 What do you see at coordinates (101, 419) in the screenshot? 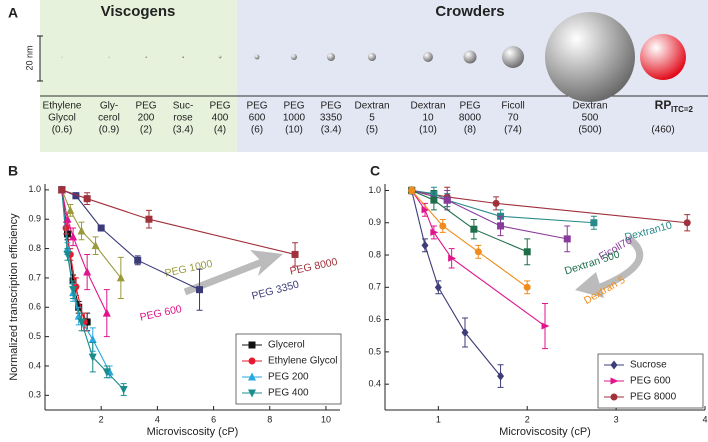
I see `x-tick-label: 2` at bounding box center [101, 419].